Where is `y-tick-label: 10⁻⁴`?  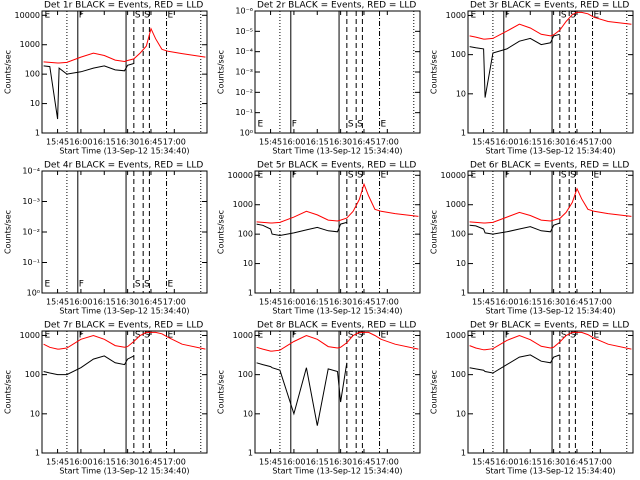
y-tick-label: 10⁻⁴ is located at coordinates (31, 171).